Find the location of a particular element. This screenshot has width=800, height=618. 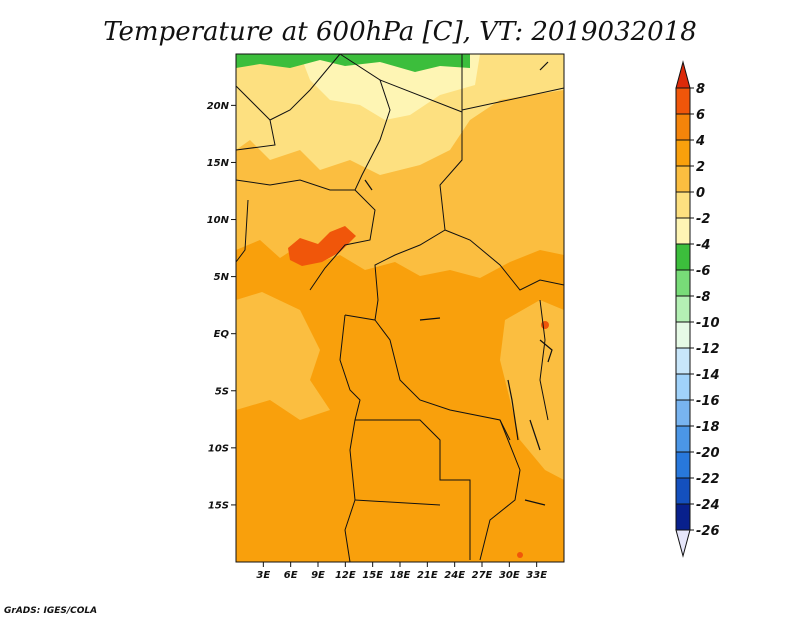

colorbar-top-arrow is located at coordinates (683, 74).